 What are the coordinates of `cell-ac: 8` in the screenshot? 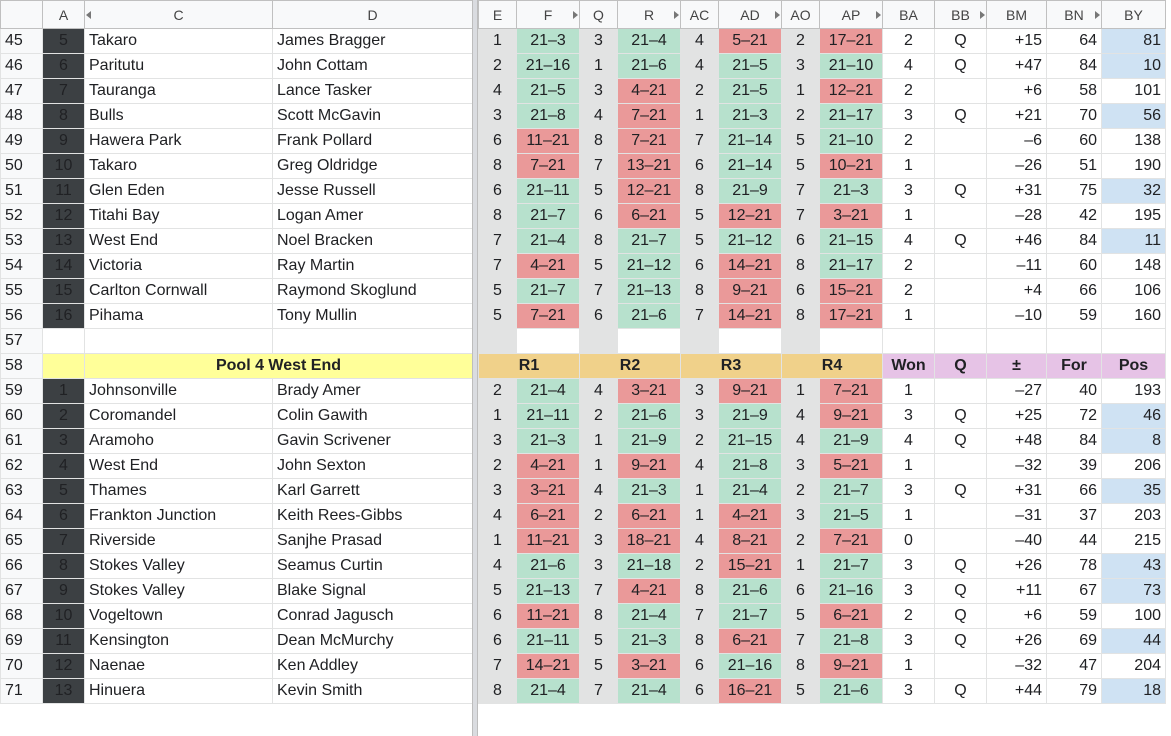 It's located at (699, 191).